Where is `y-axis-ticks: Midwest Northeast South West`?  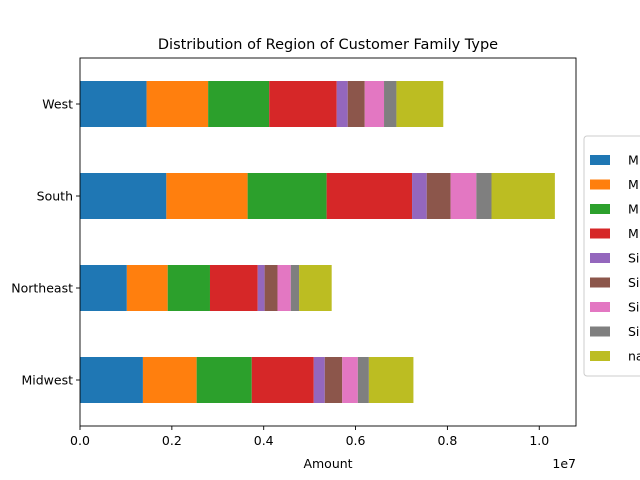
y-axis-ticks: Midwest Northeast South West is located at coordinates (45, 242).